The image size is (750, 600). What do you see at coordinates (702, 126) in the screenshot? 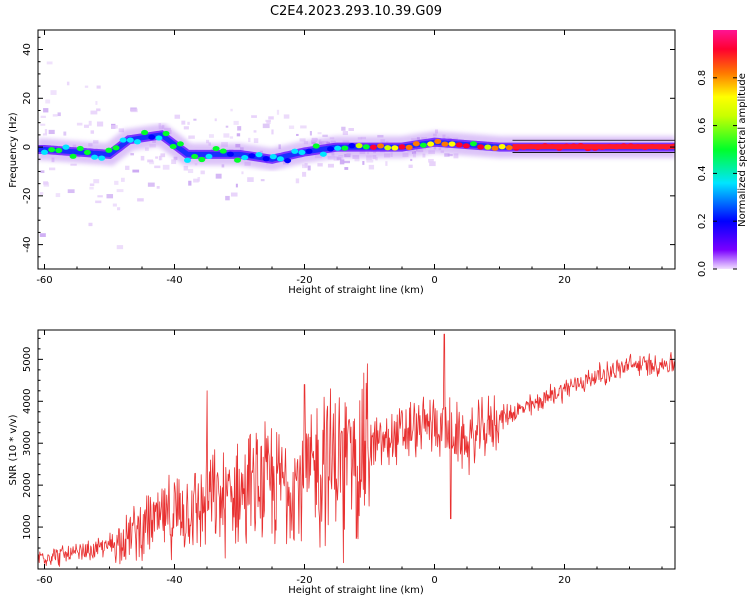
I see `colorbar-tick-label: 0.6` at bounding box center [702, 126].